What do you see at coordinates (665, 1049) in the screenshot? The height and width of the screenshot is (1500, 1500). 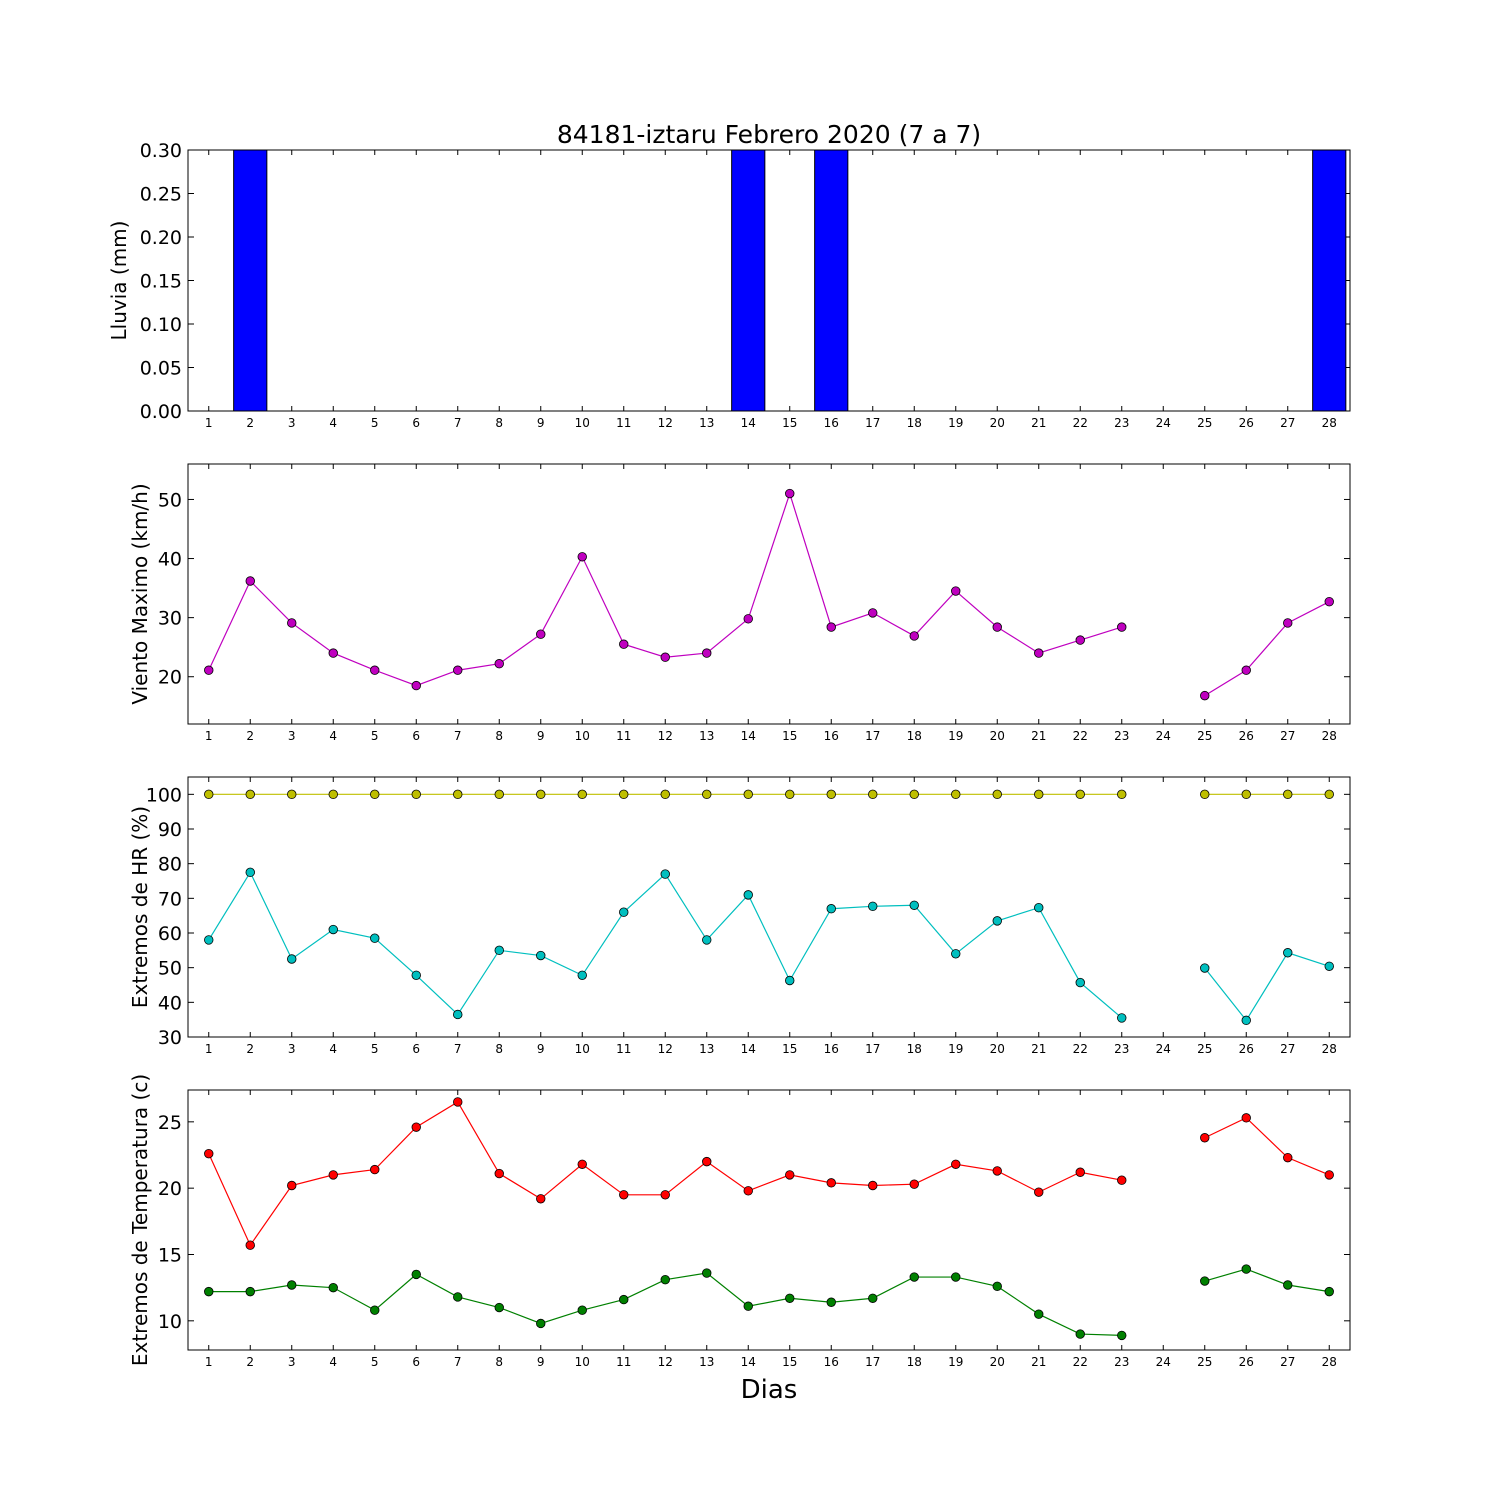 I see `x-tick-label: 12` at bounding box center [665, 1049].